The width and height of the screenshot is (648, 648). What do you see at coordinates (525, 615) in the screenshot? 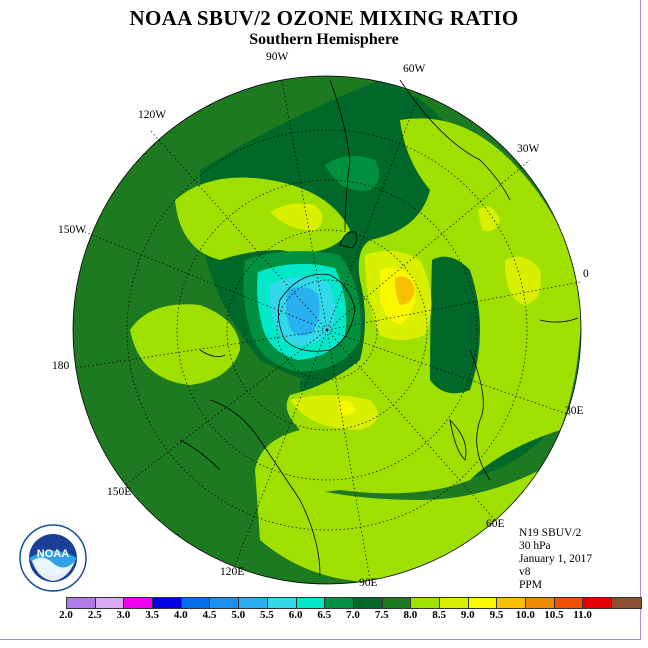
I see `colorbar-tick-label: 10.0` at bounding box center [525, 615].